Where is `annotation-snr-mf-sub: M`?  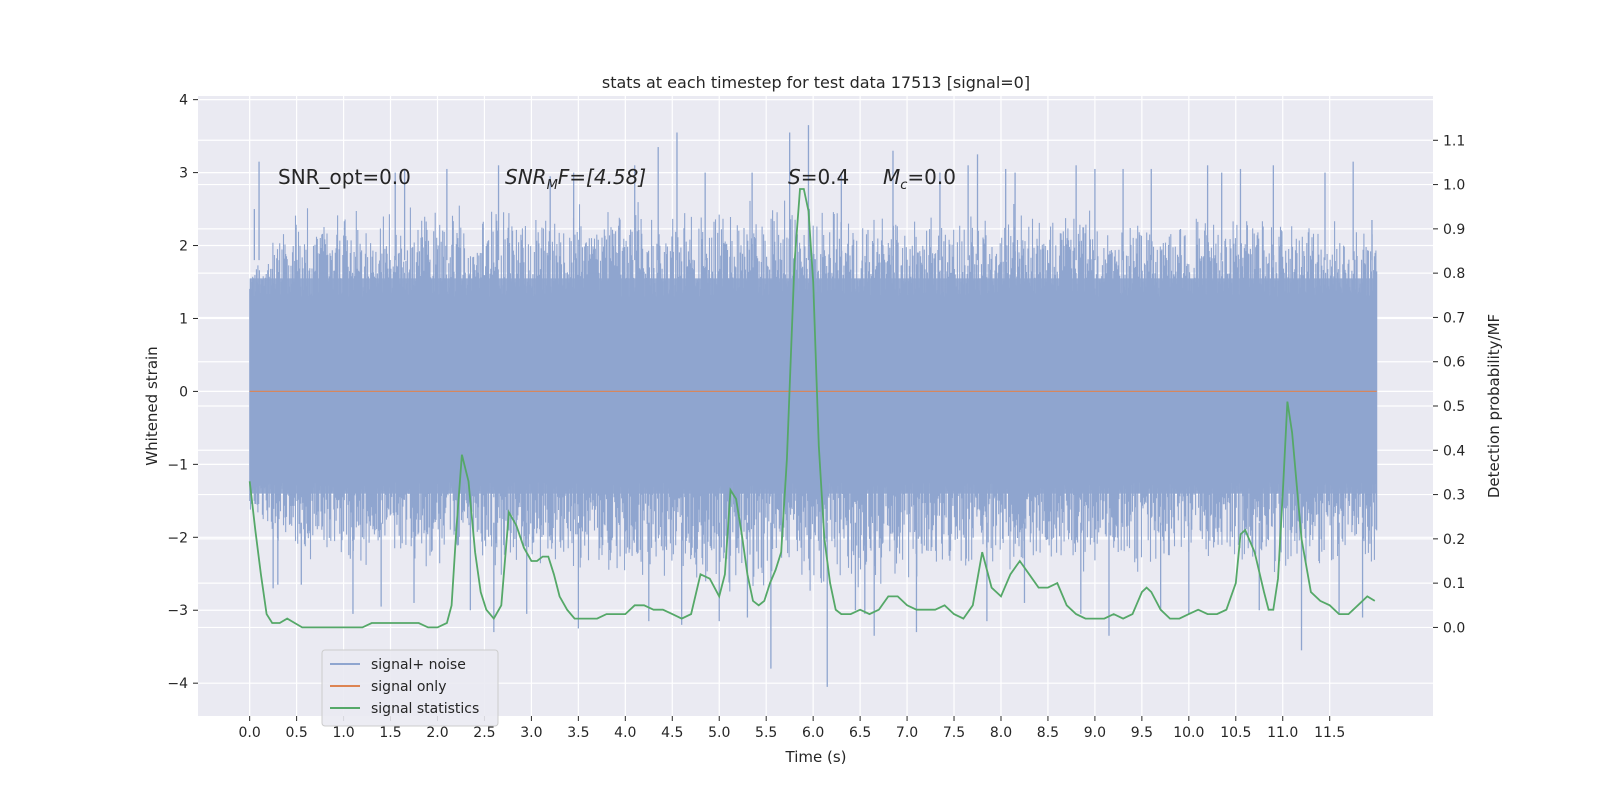
annotation-snr-mf-sub: M is located at coordinates (552, 185).